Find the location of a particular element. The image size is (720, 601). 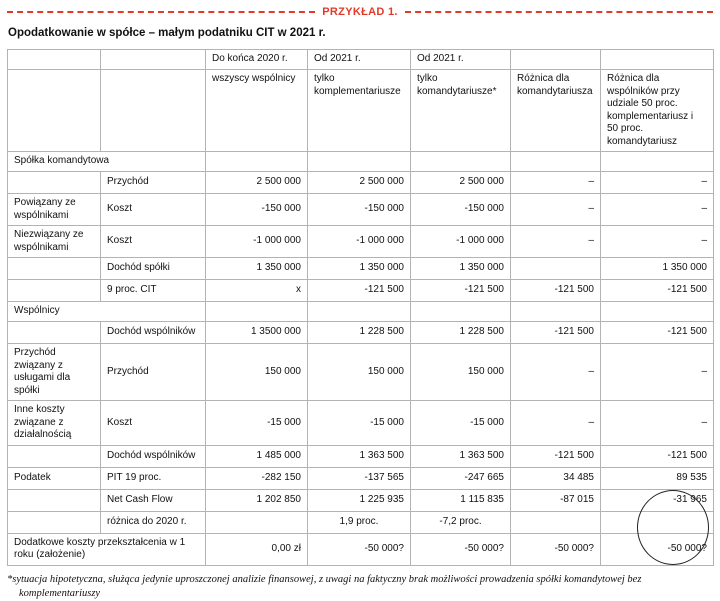

row-label: Przychód związany z usługami dla spółki is located at coordinates (54, 372).